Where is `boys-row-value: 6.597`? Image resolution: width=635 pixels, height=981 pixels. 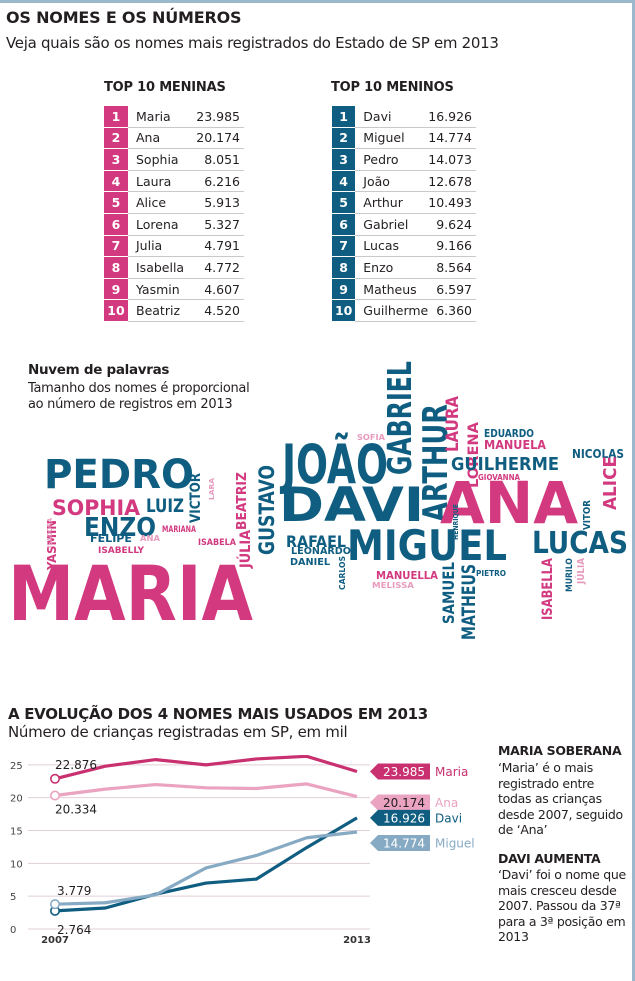 boys-row-value: 6.597 is located at coordinates (452, 289).